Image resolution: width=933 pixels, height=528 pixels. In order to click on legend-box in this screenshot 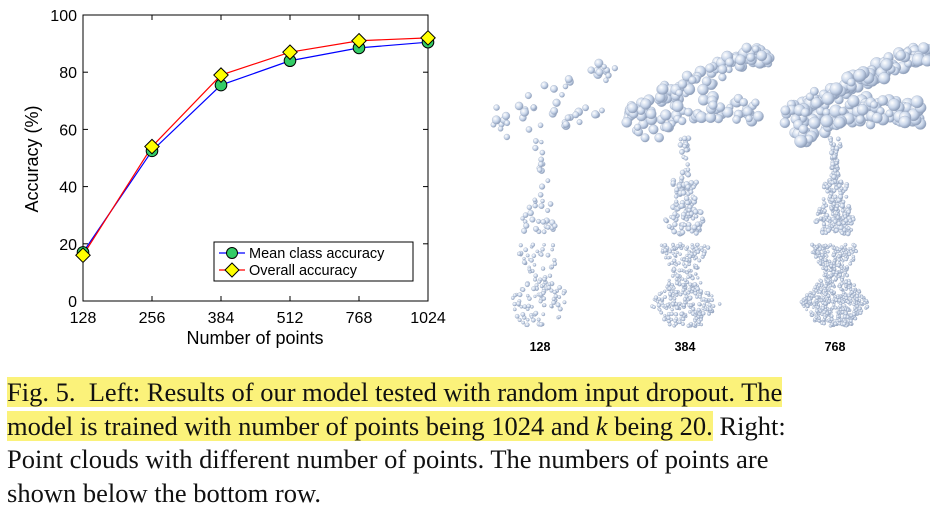, I will do `click(313, 261)`.